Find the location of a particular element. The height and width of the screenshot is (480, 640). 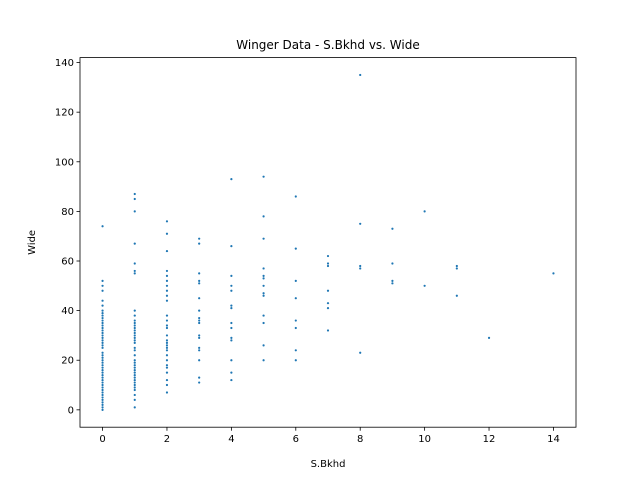

x-tick-label: 2 is located at coordinates (167, 439).